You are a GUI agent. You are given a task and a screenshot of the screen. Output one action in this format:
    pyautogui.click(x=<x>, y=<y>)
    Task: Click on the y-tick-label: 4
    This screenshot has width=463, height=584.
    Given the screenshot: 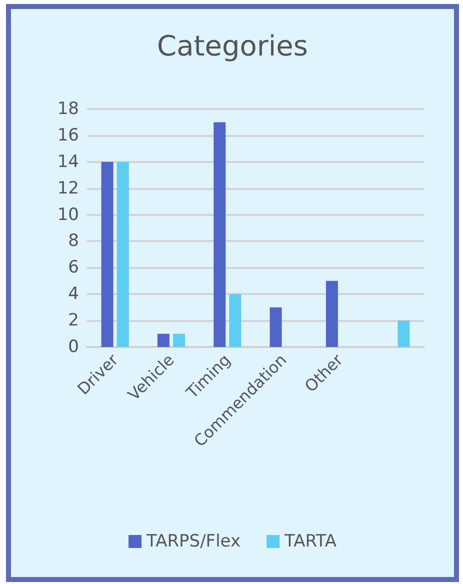 What is the action you would take?
    pyautogui.click(x=73, y=294)
    